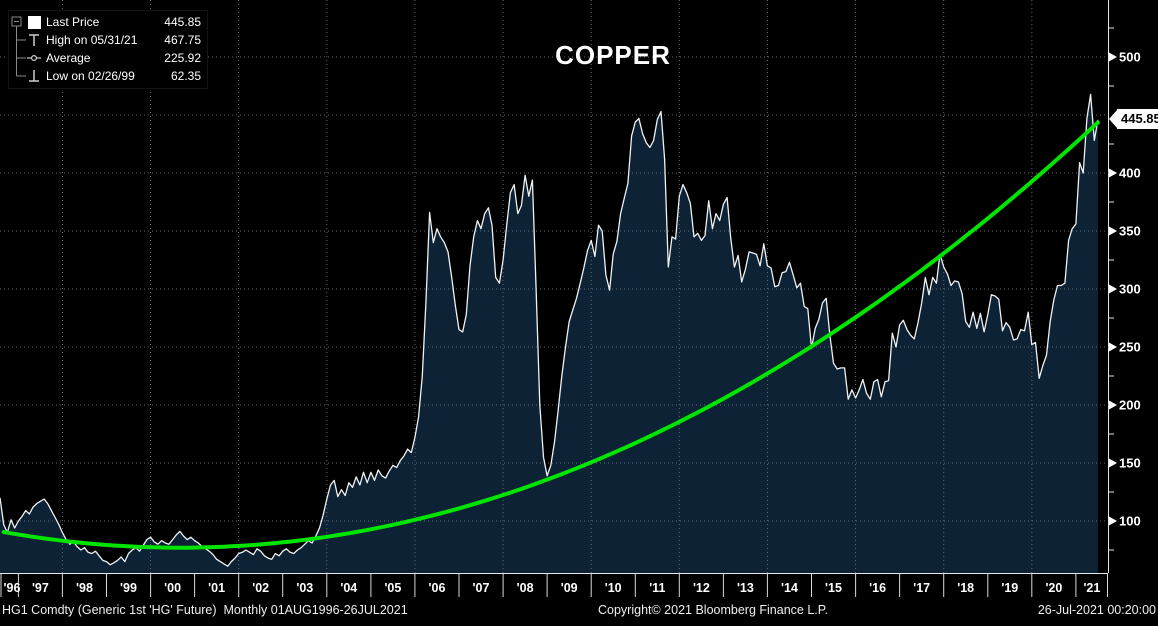 The width and height of the screenshot is (1158, 626). Describe the element at coordinates (84, 588) in the screenshot. I see `x-axis-label: '98` at that location.